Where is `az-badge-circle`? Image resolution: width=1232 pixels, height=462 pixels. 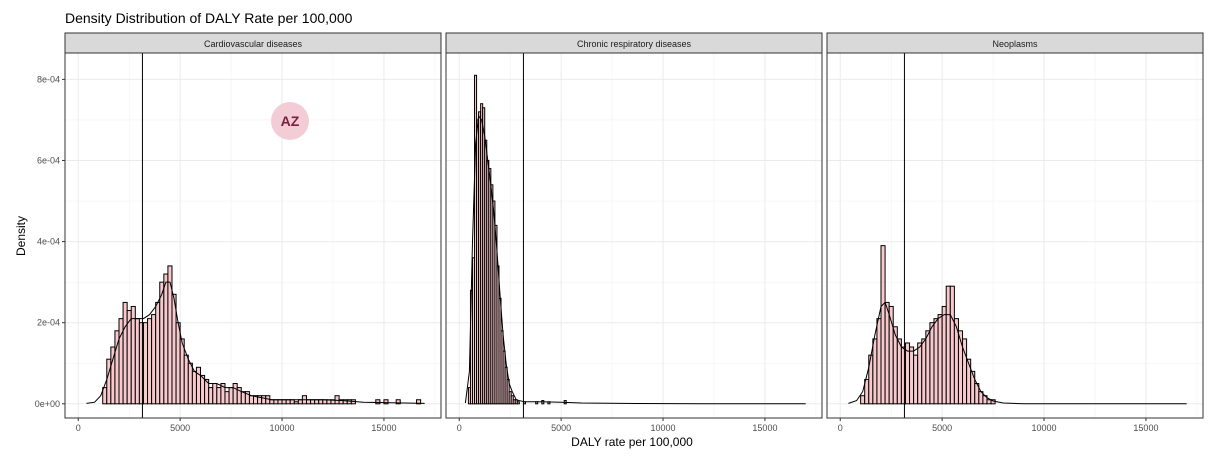
az-badge-circle is located at coordinates (290, 121).